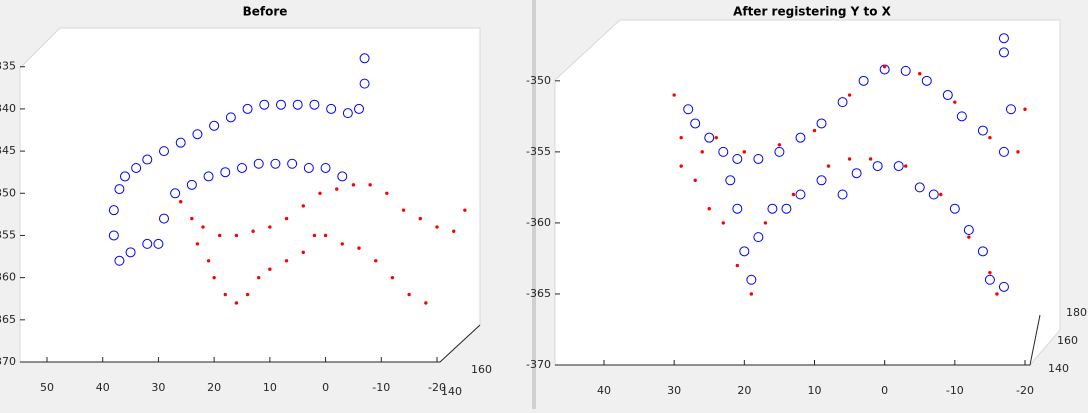 Image resolution: width=1088 pixels, height=413 pixels. Describe the element at coordinates (538, 222) in the screenshot. I see `y-tick-label: -360` at that location.